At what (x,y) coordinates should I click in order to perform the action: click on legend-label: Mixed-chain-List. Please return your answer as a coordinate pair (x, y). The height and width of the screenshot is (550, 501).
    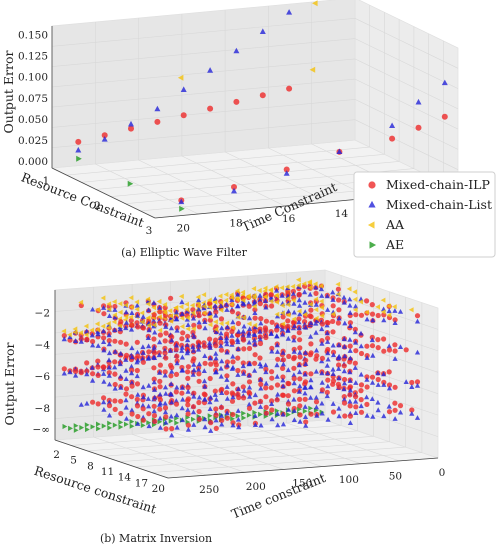
    Looking at the image, I should click on (439, 204).